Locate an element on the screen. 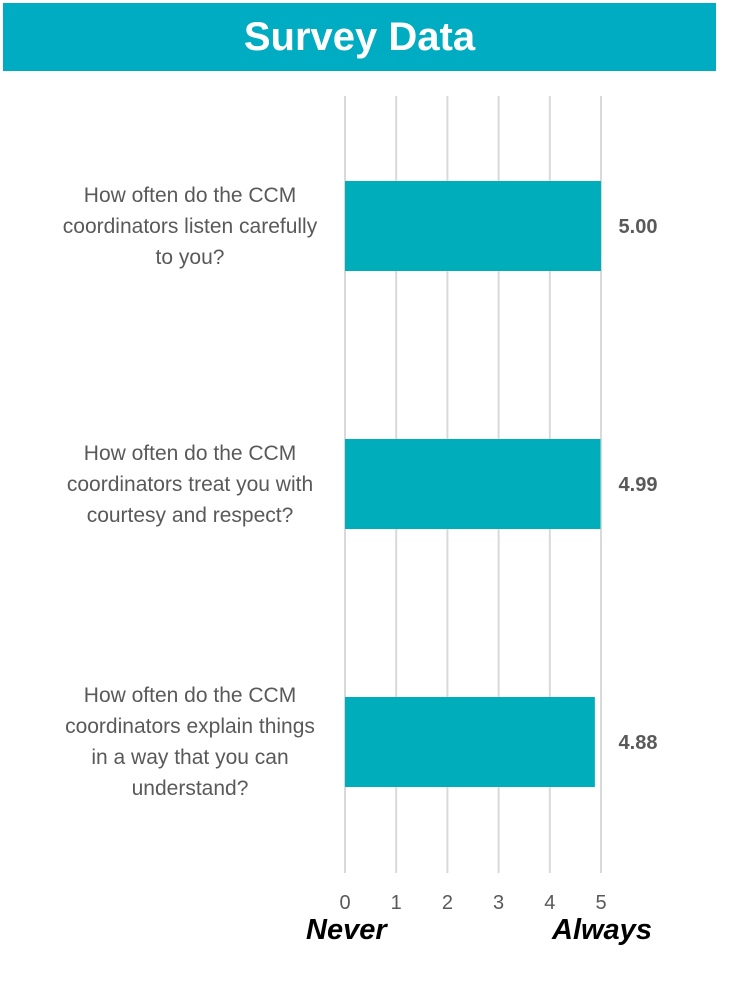 The image size is (730, 1000). chart-title: Survey Data is located at coordinates (359, 36).